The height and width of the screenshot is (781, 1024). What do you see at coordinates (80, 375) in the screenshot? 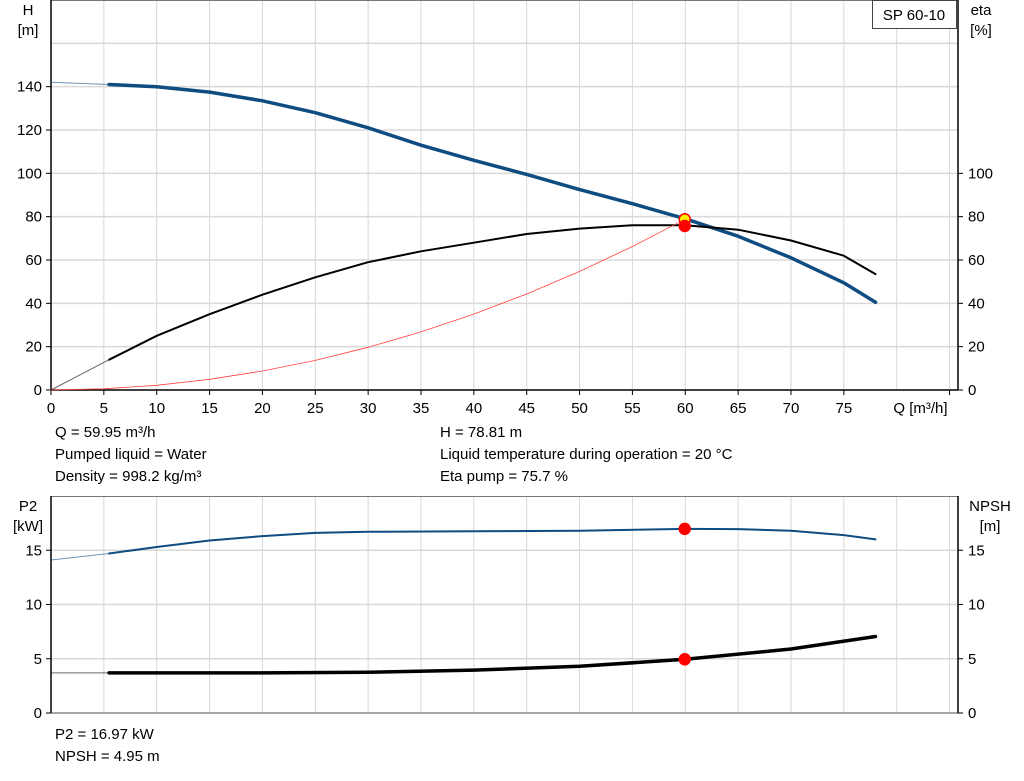
I see `curve-eta-extrapolated` at bounding box center [80, 375].